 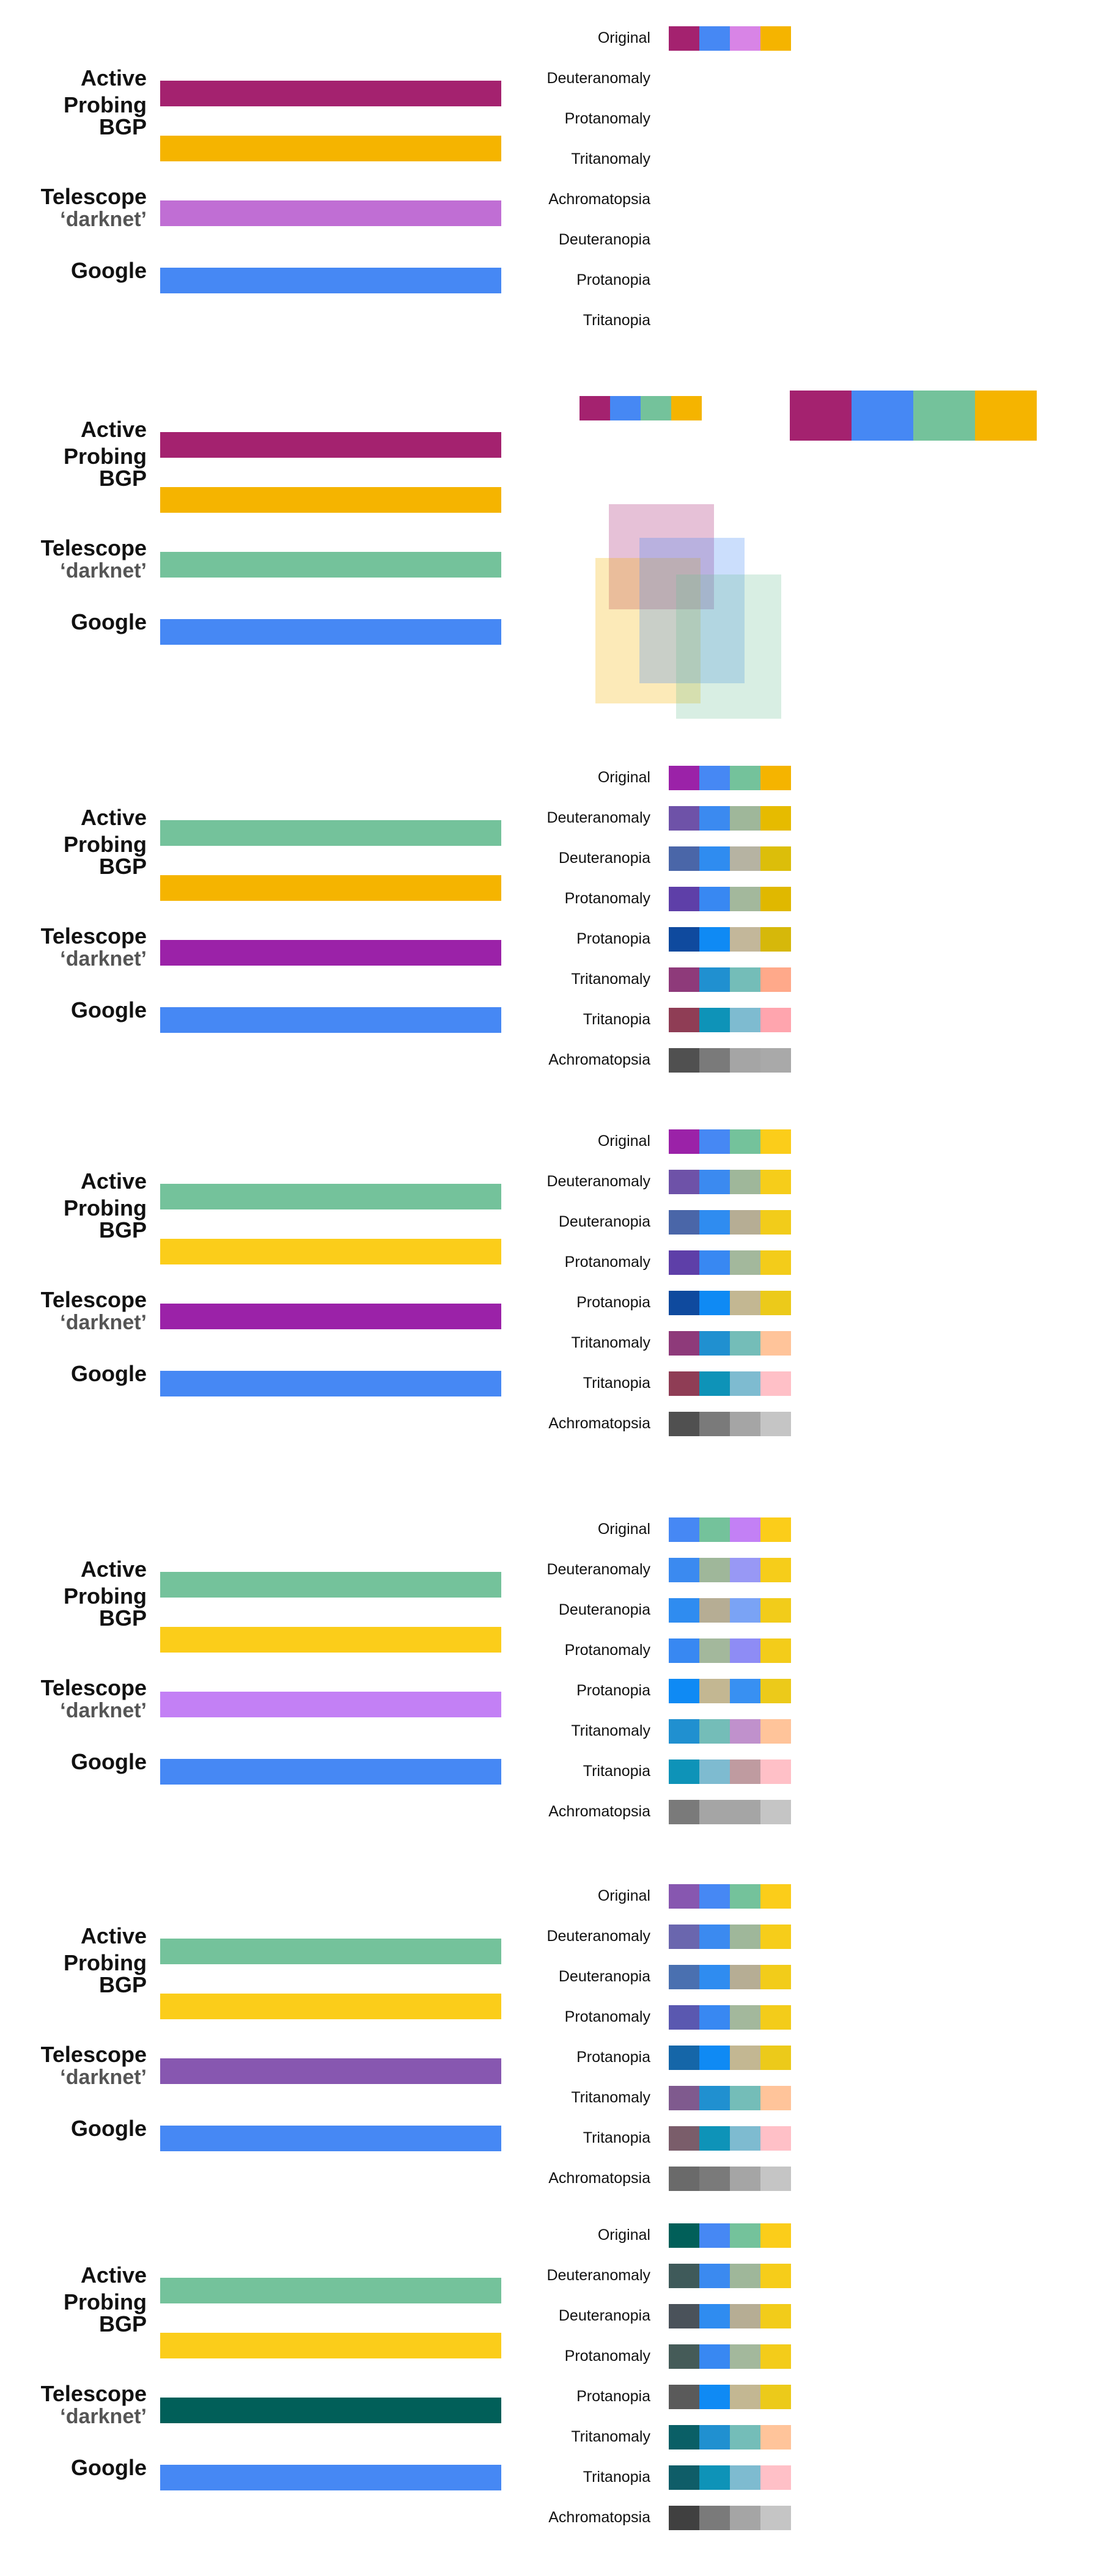 What do you see at coordinates (599, 199) in the screenshot?
I see `simulation-label: Achromatopsia` at bounding box center [599, 199].